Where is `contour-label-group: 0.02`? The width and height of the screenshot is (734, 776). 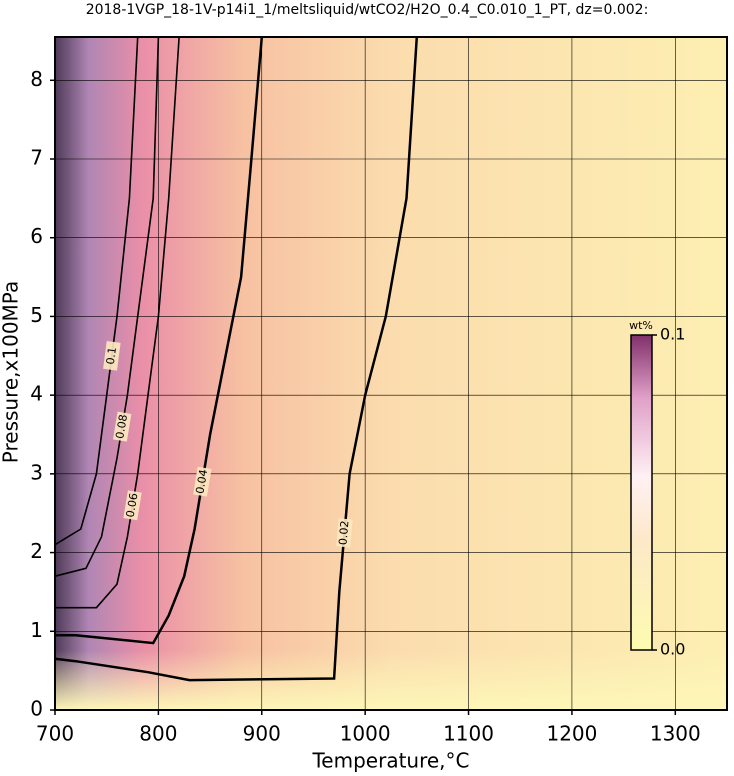
contour-label-group: 0.02 is located at coordinates (344, 533).